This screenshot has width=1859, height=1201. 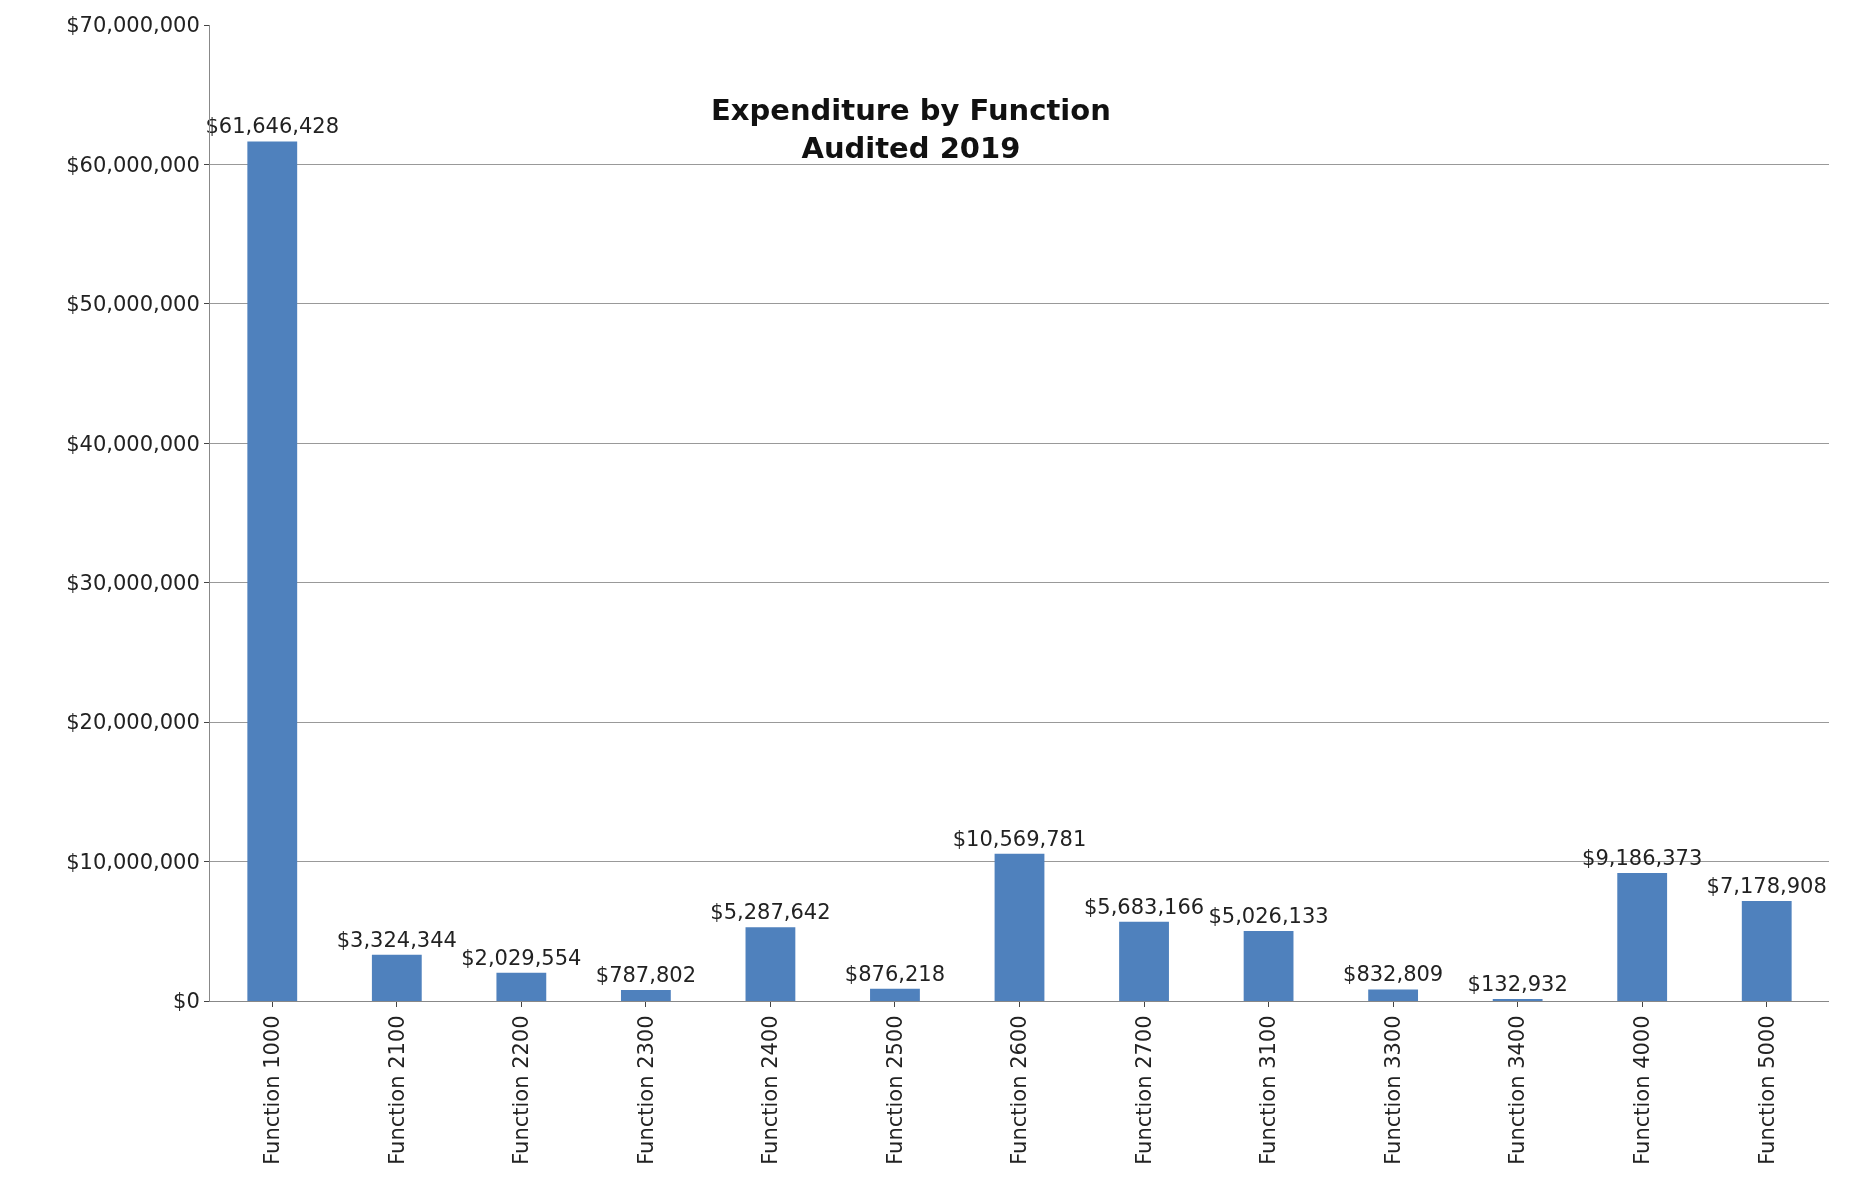 What do you see at coordinates (645, 975) in the screenshot?
I see `data-label: $787,802` at bounding box center [645, 975].